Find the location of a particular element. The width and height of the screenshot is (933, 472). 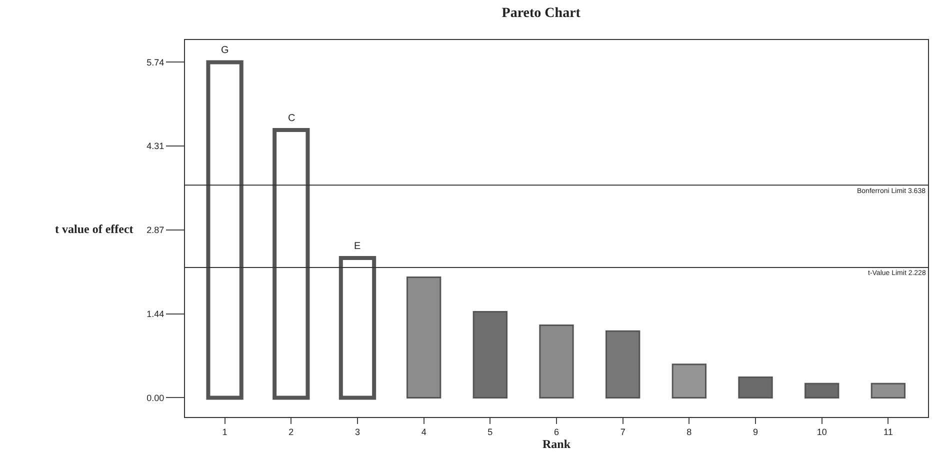

y-tick-label: 4.31 is located at coordinates (155, 146).